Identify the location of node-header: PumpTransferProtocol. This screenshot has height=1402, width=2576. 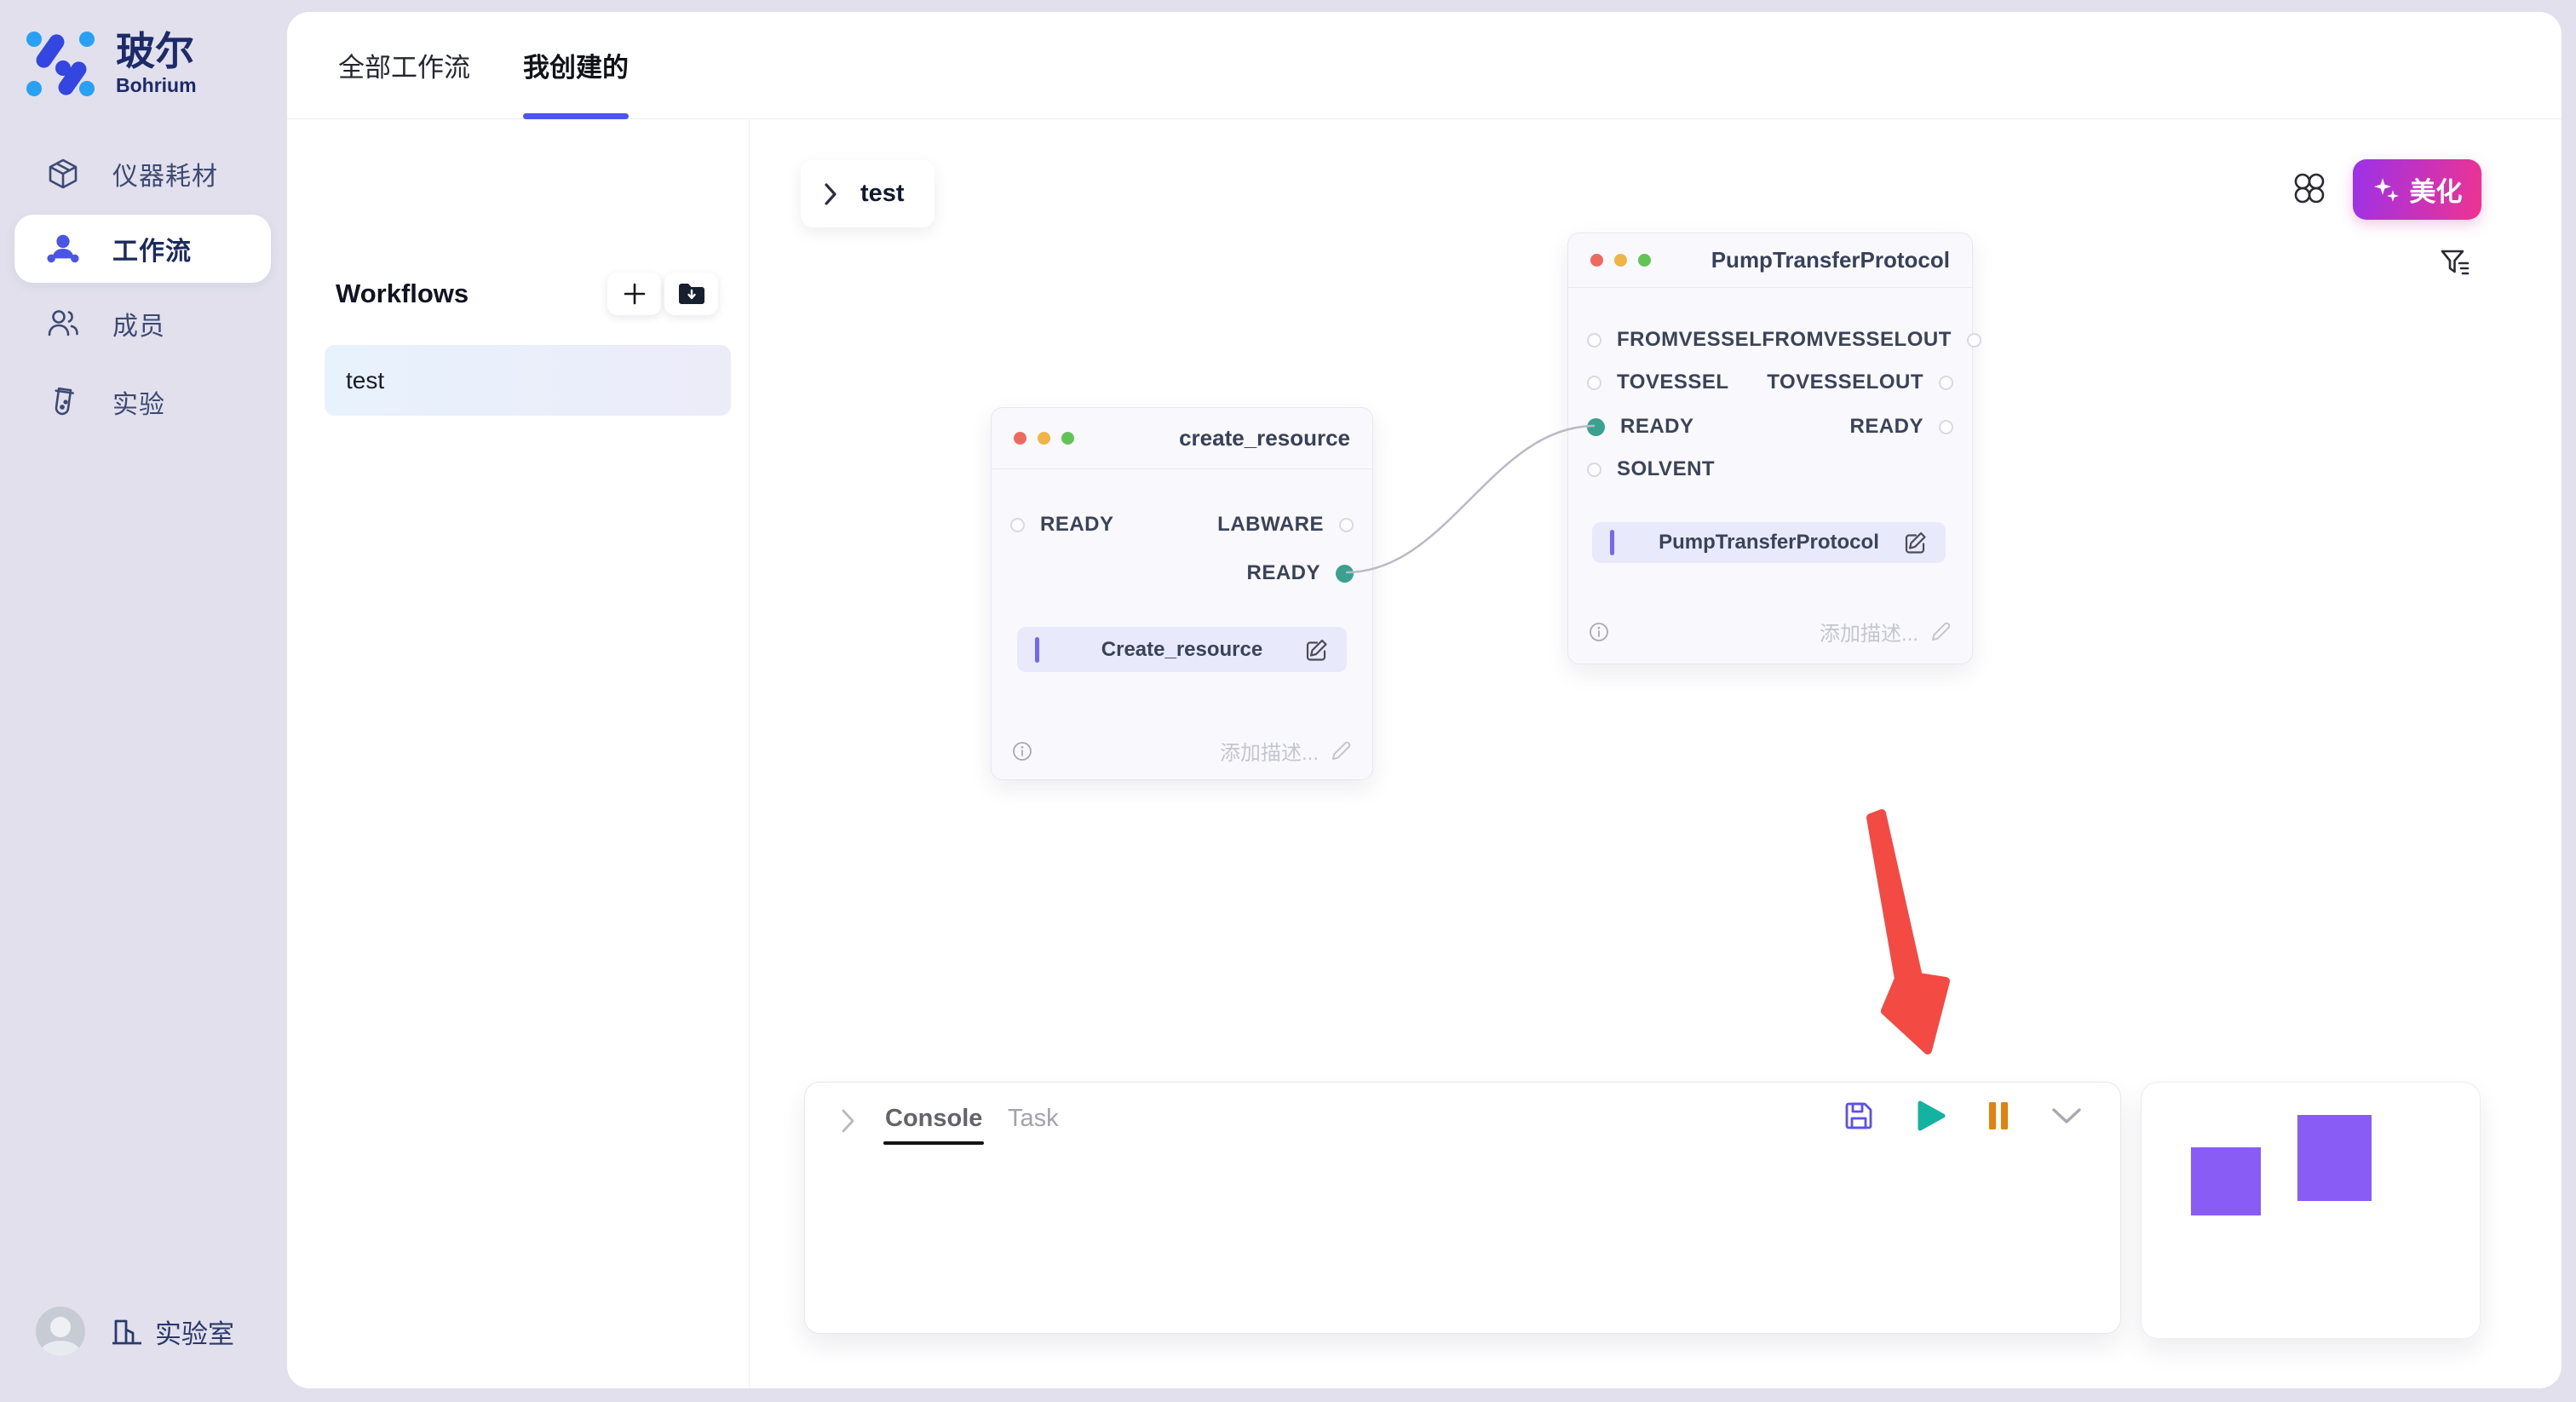
(1770, 260).